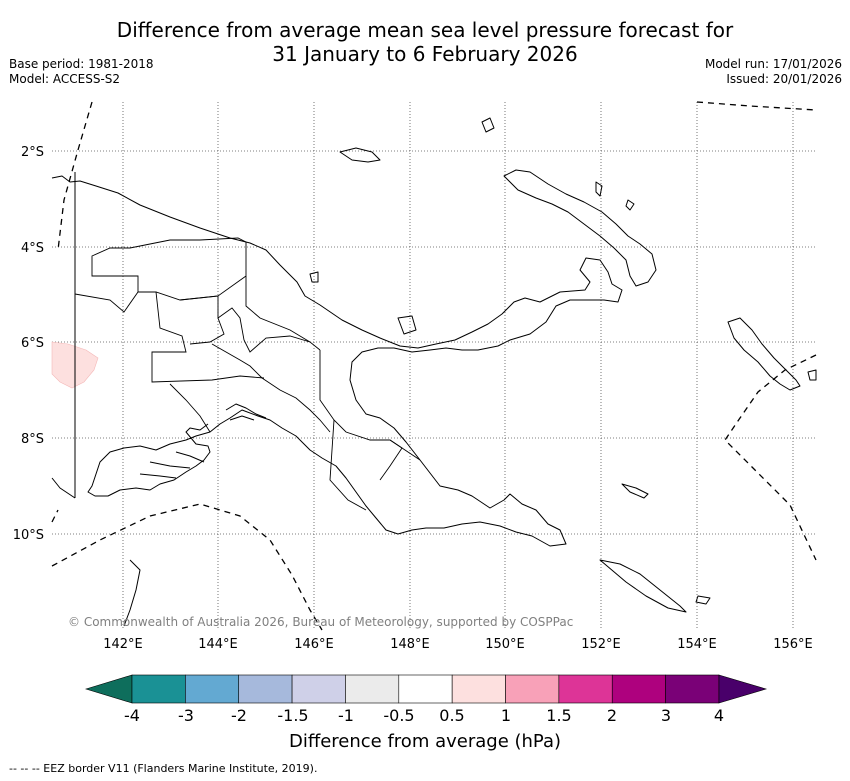 This screenshot has height=781, width=850. I want to click on meta-left: Base period: 1981-2018 Model: ACCESS-S2, so click(81, 72).